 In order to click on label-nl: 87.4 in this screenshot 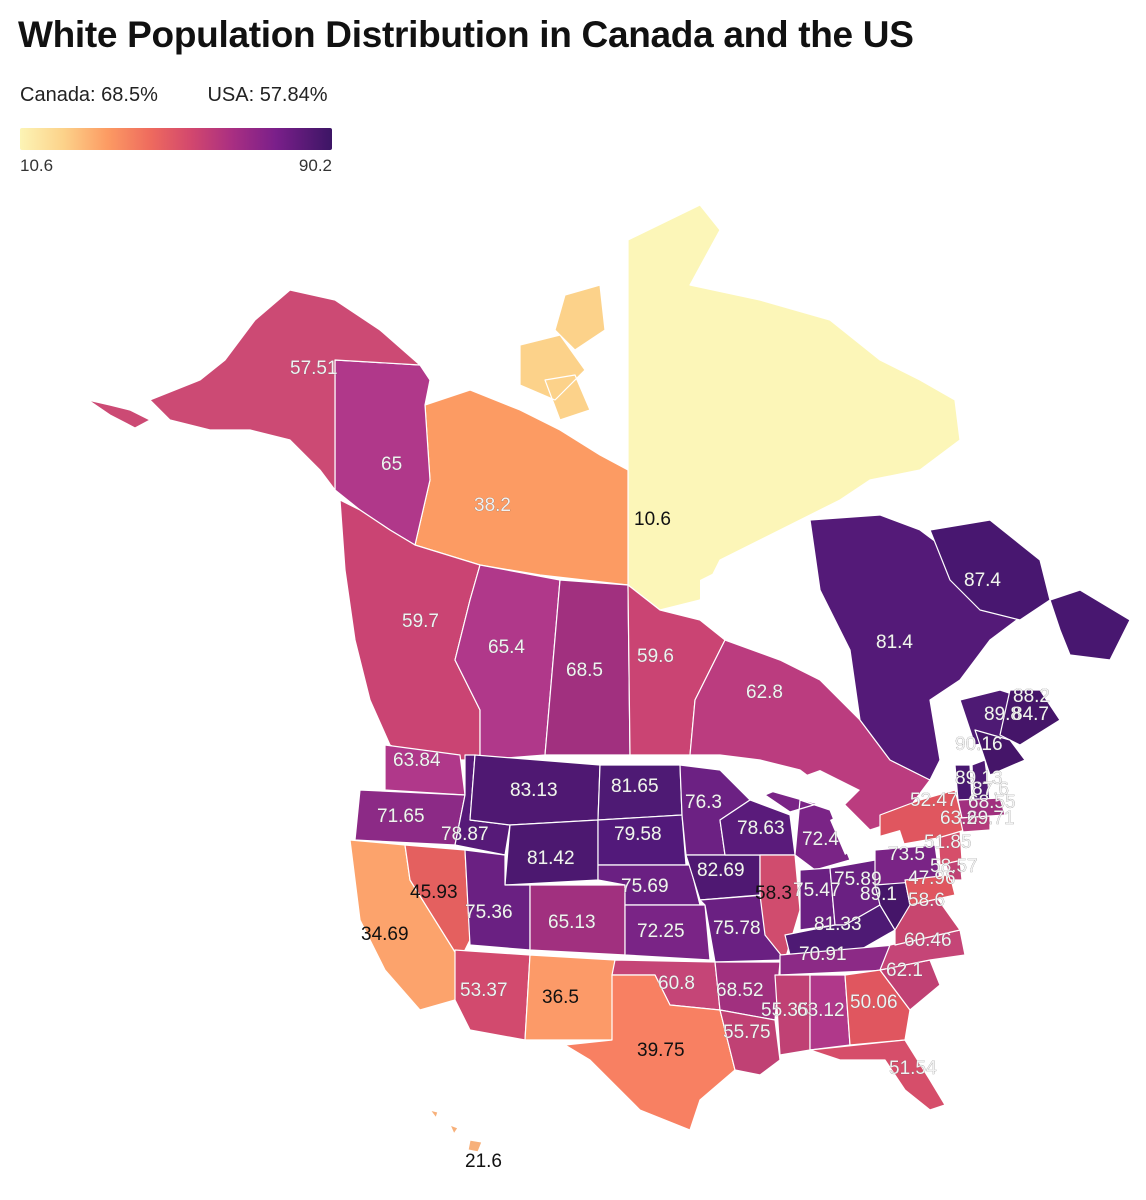, I will do `click(982, 580)`.